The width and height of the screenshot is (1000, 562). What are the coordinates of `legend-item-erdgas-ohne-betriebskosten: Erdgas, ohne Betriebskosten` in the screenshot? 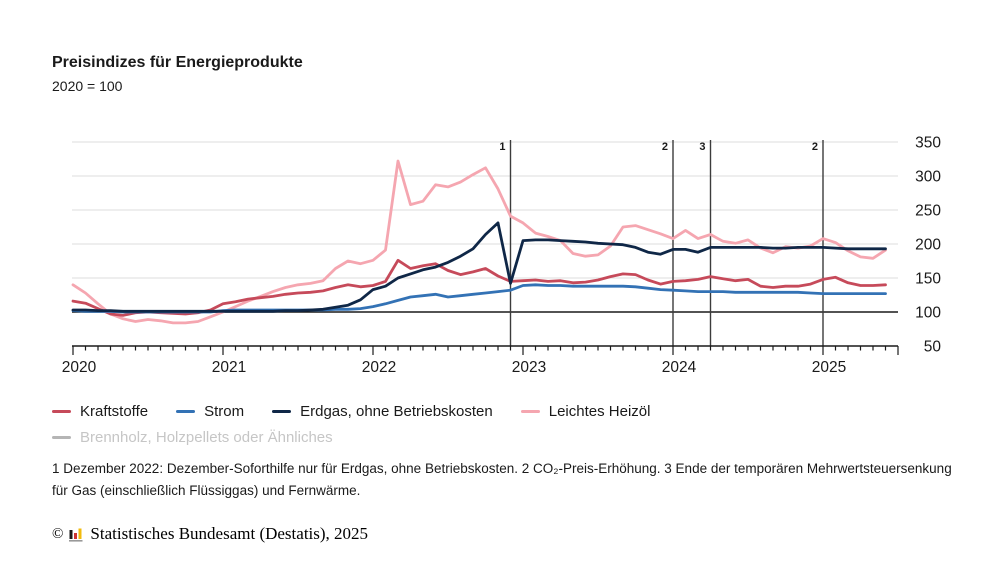 It's located at (382, 411).